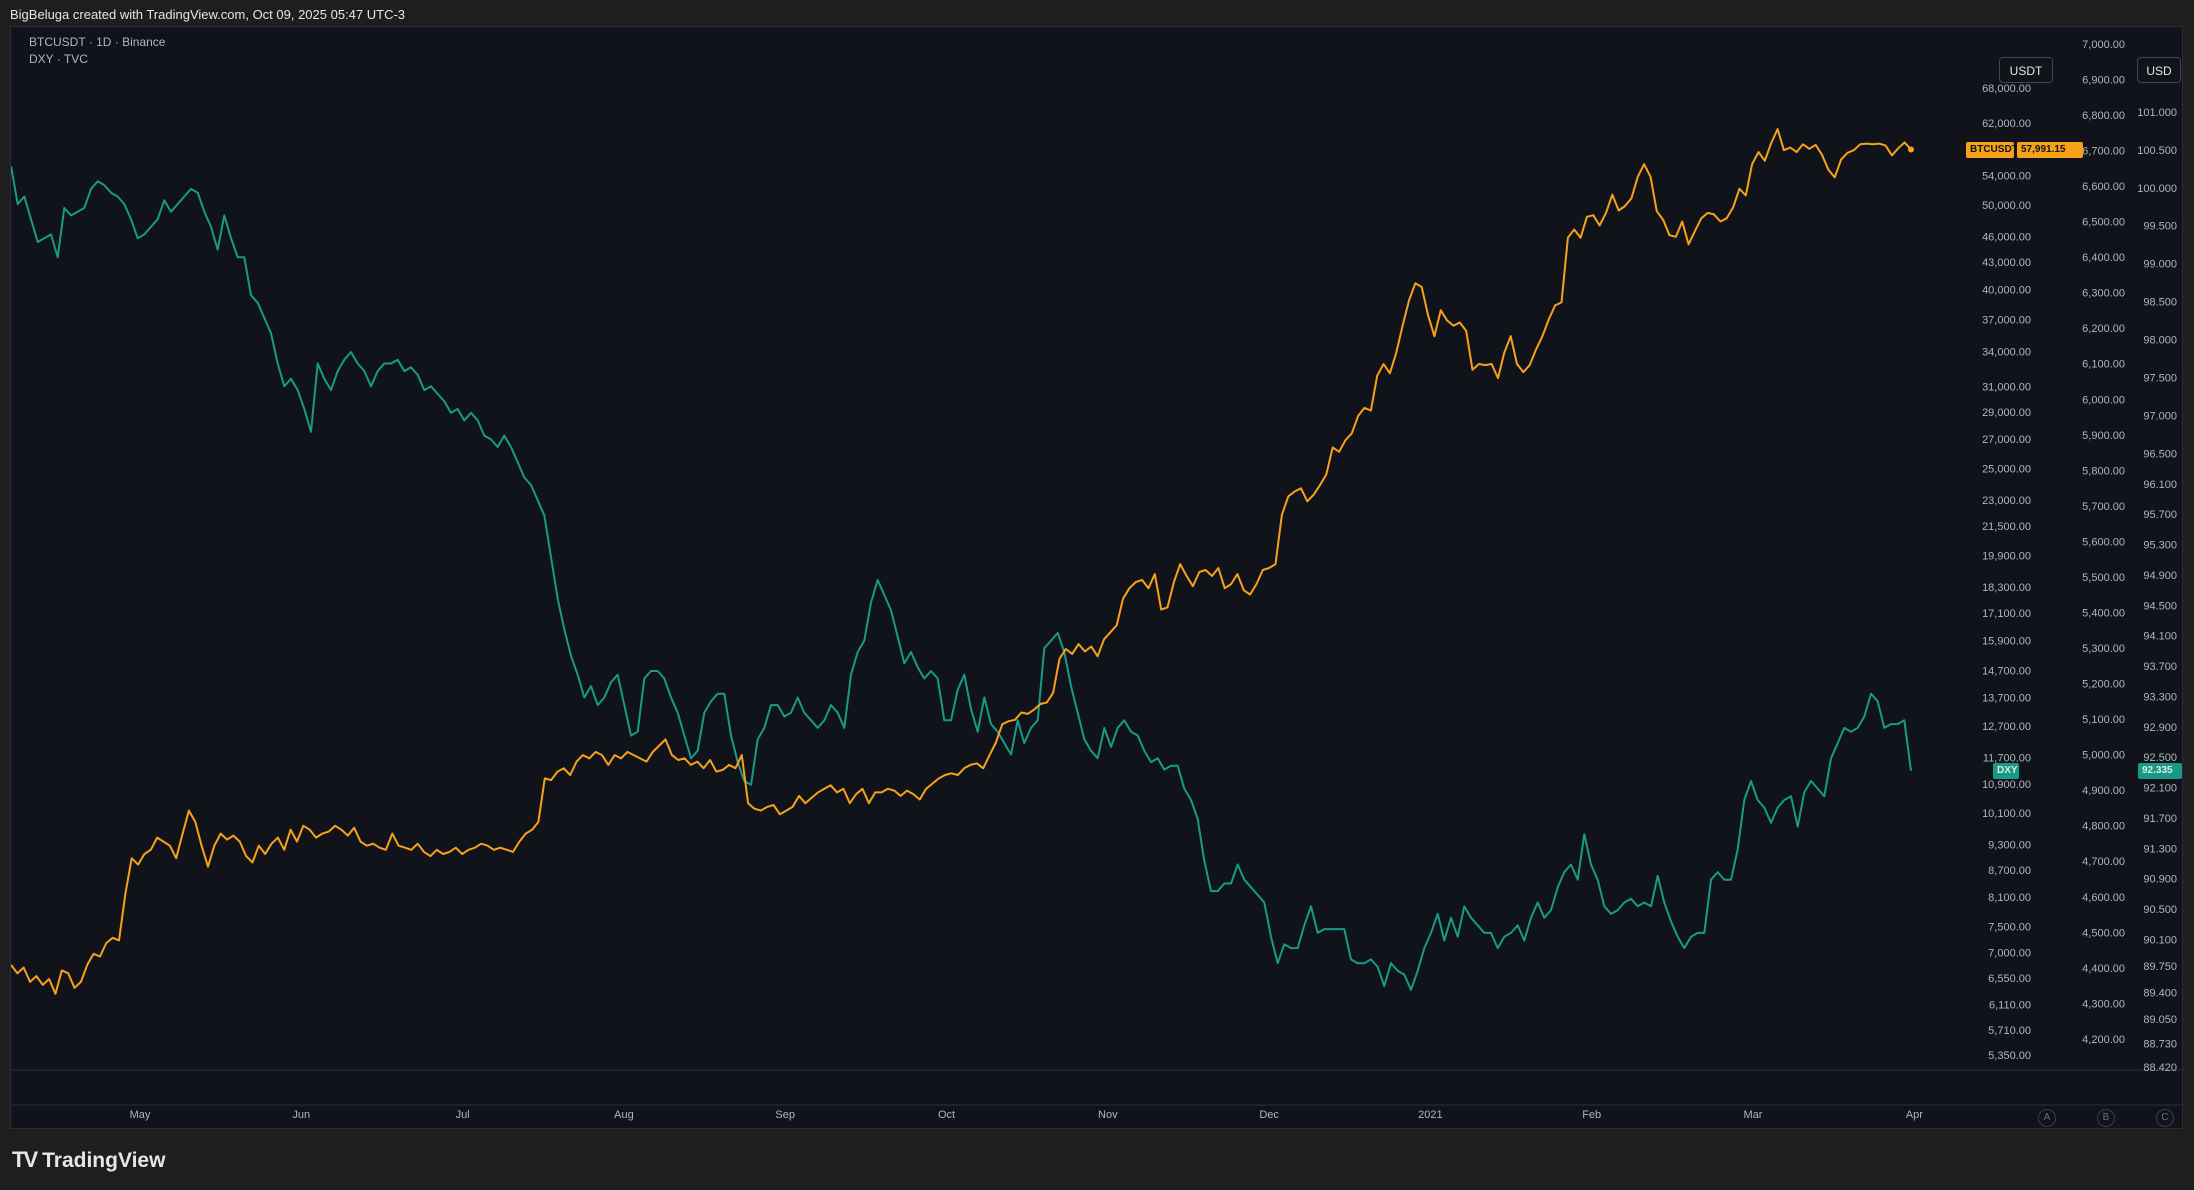 Image resolution: width=2194 pixels, height=1190 pixels. I want to click on x-axis-tick-0: May, so click(140, 1115).